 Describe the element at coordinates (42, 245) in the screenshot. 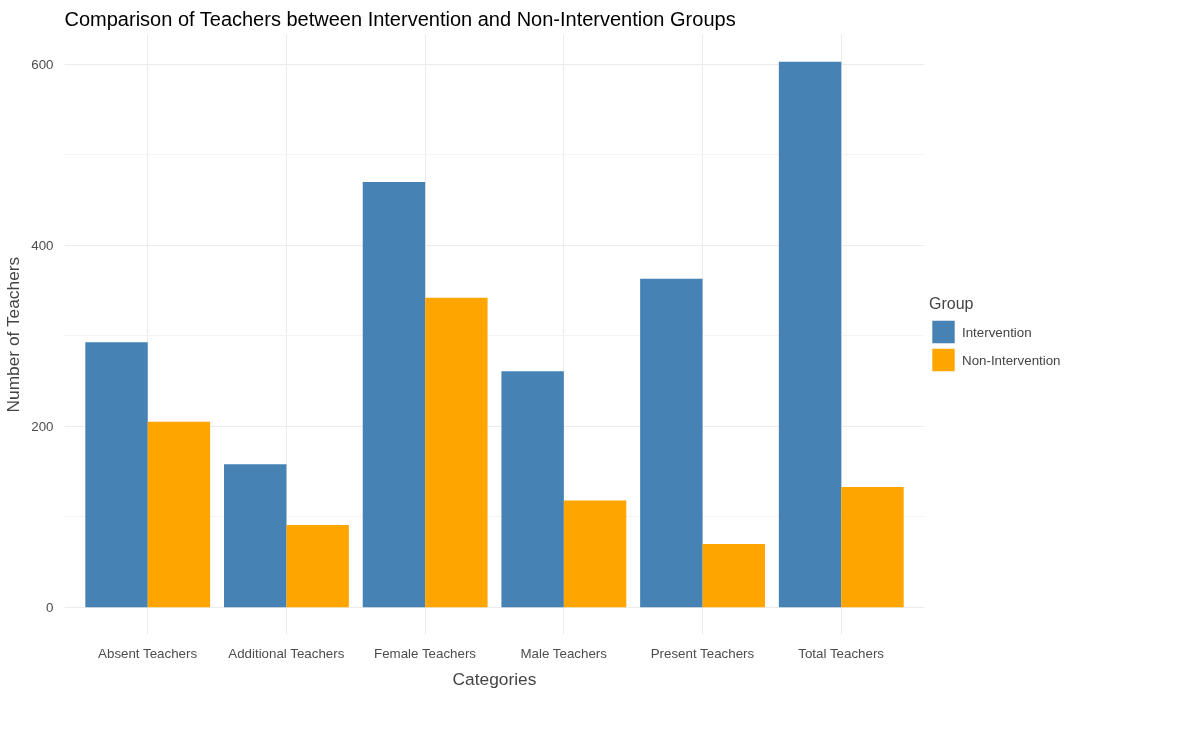

I see `y-tick-label: 400` at that location.